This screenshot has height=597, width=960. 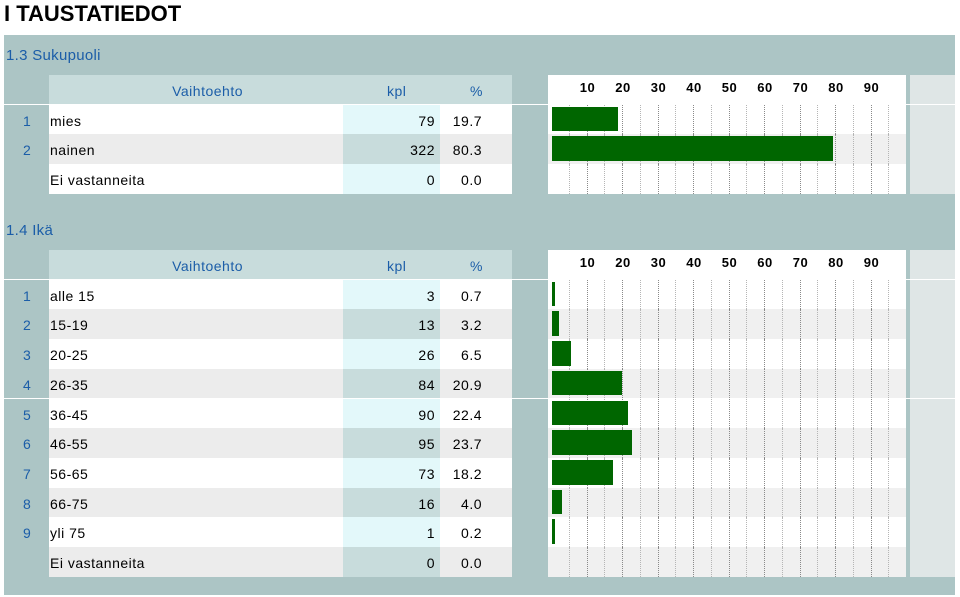 I want to click on row-index, so click(x=26, y=562).